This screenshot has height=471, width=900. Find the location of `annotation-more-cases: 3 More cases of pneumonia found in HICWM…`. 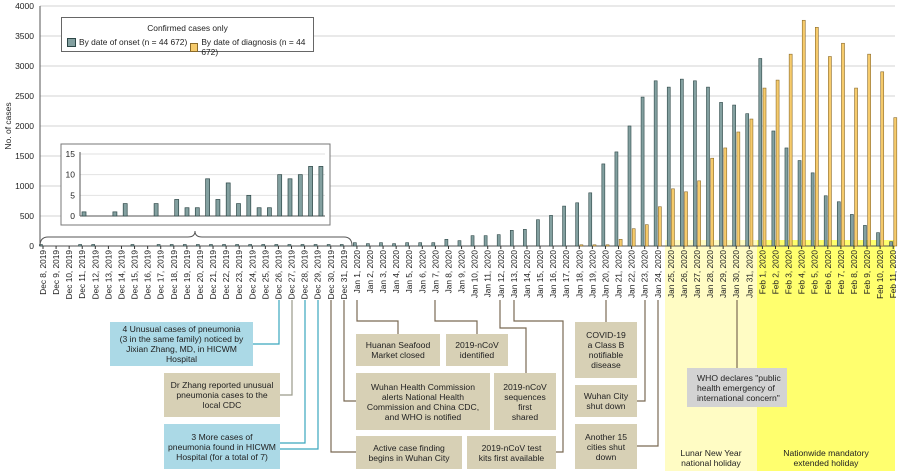

annotation-more-cases: 3 More cases of pneumonia found in HICWM… is located at coordinates (222, 446).